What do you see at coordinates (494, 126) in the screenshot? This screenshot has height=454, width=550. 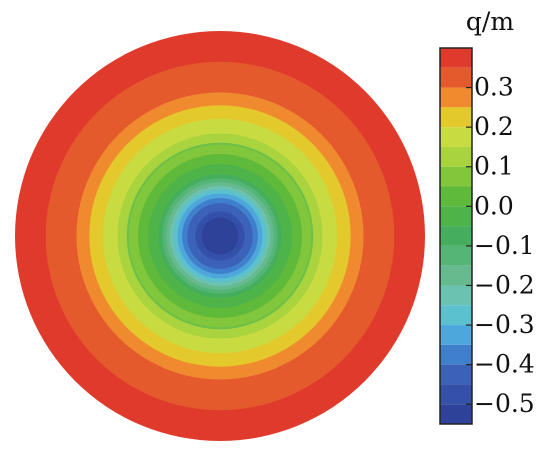 I see `colorbar-tick-label: 0.2` at bounding box center [494, 126].